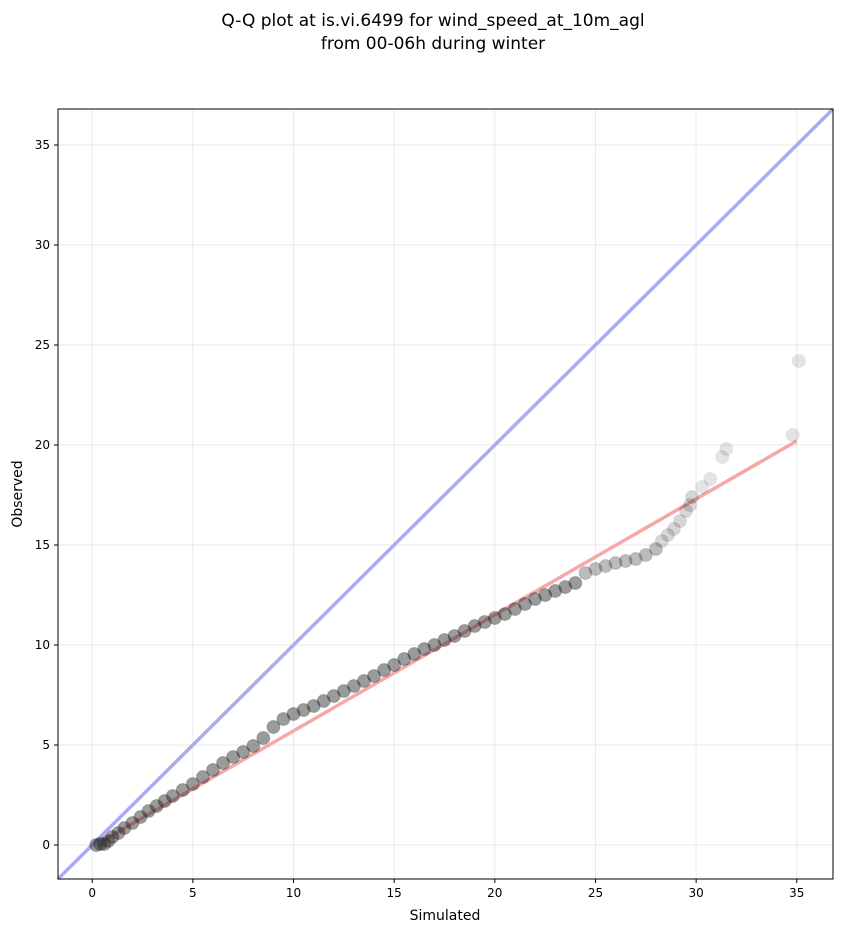 The height and width of the screenshot is (934, 843). I want to click on x-tick-label: 10, so click(293, 893).